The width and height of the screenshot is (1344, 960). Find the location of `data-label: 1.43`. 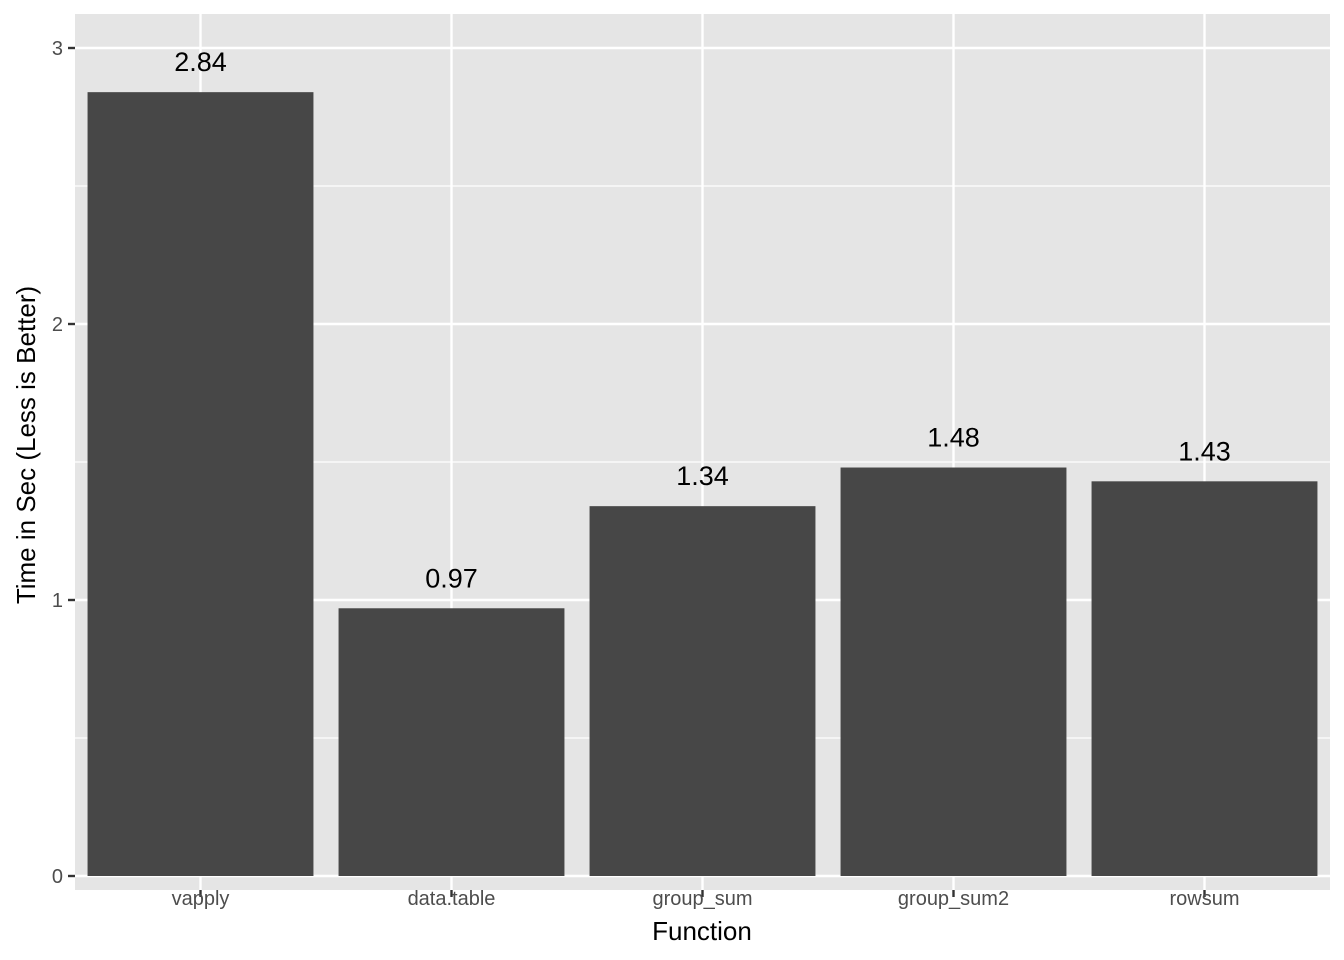

data-label: 1.43 is located at coordinates (1204, 451).